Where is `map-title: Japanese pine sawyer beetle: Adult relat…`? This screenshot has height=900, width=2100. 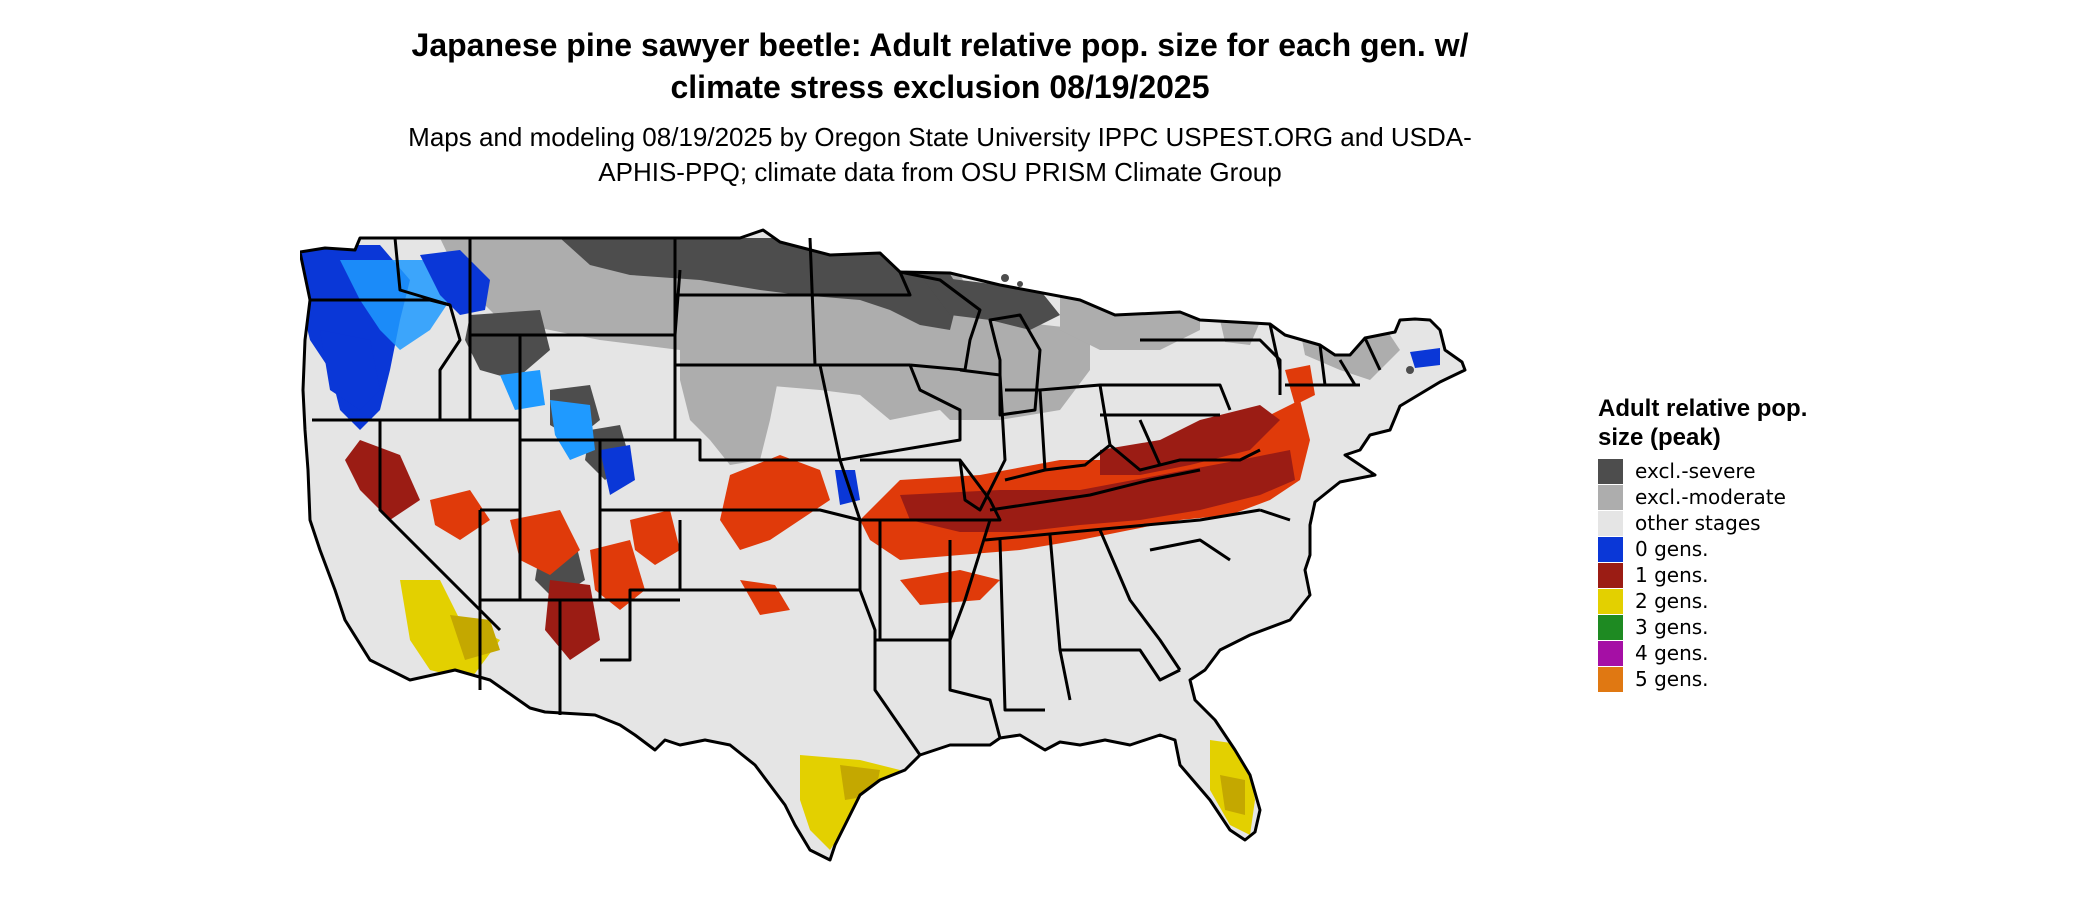 map-title: Japanese pine sawyer beetle: Adult relat… is located at coordinates (940, 66).